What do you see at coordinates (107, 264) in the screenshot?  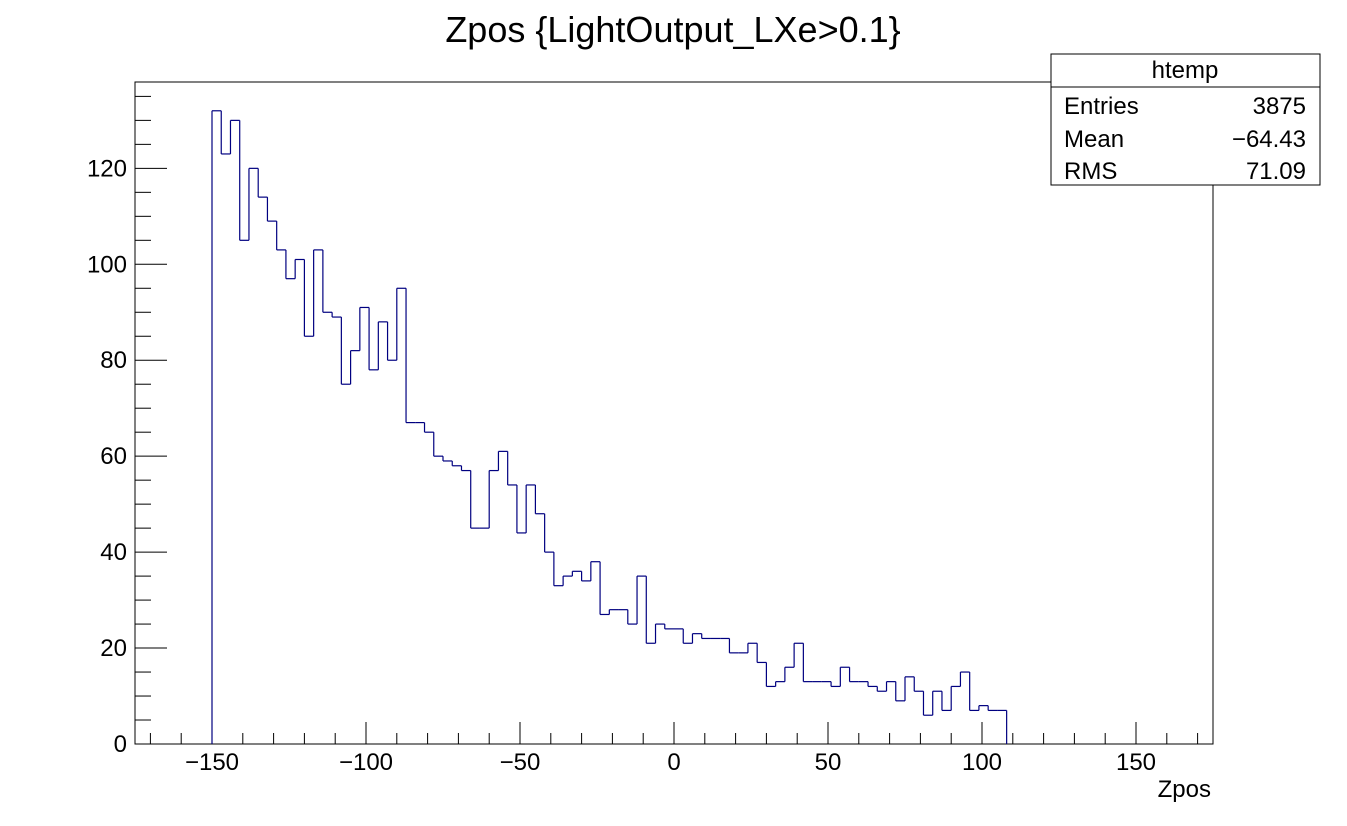 I see `y-tick-label: 100` at bounding box center [107, 264].